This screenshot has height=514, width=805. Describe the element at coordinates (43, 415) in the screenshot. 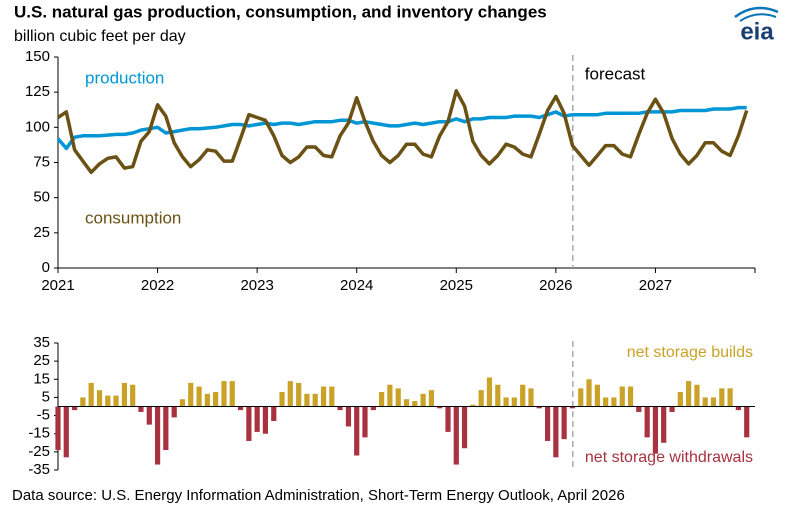

I see `y-tick-label: -5` at that location.